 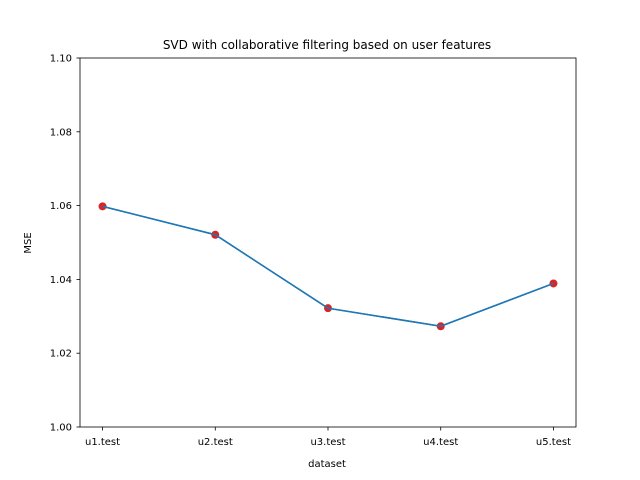 I want to click on y-axis-label: MSE, so click(x=28, y=242).